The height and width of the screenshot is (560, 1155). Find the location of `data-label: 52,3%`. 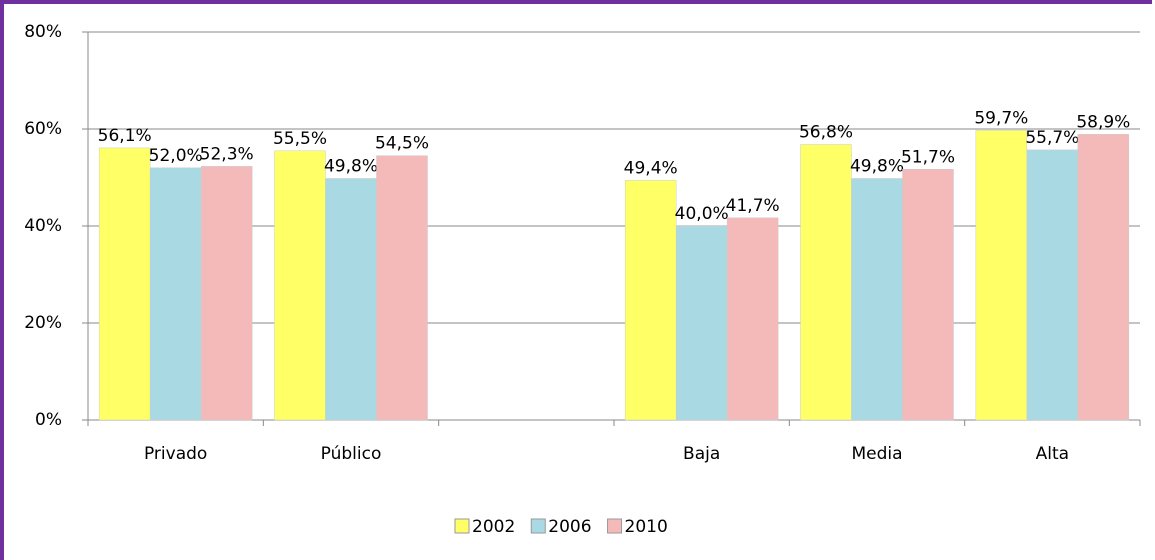

data-label: 52,3% is located at coordinates (227, 154).